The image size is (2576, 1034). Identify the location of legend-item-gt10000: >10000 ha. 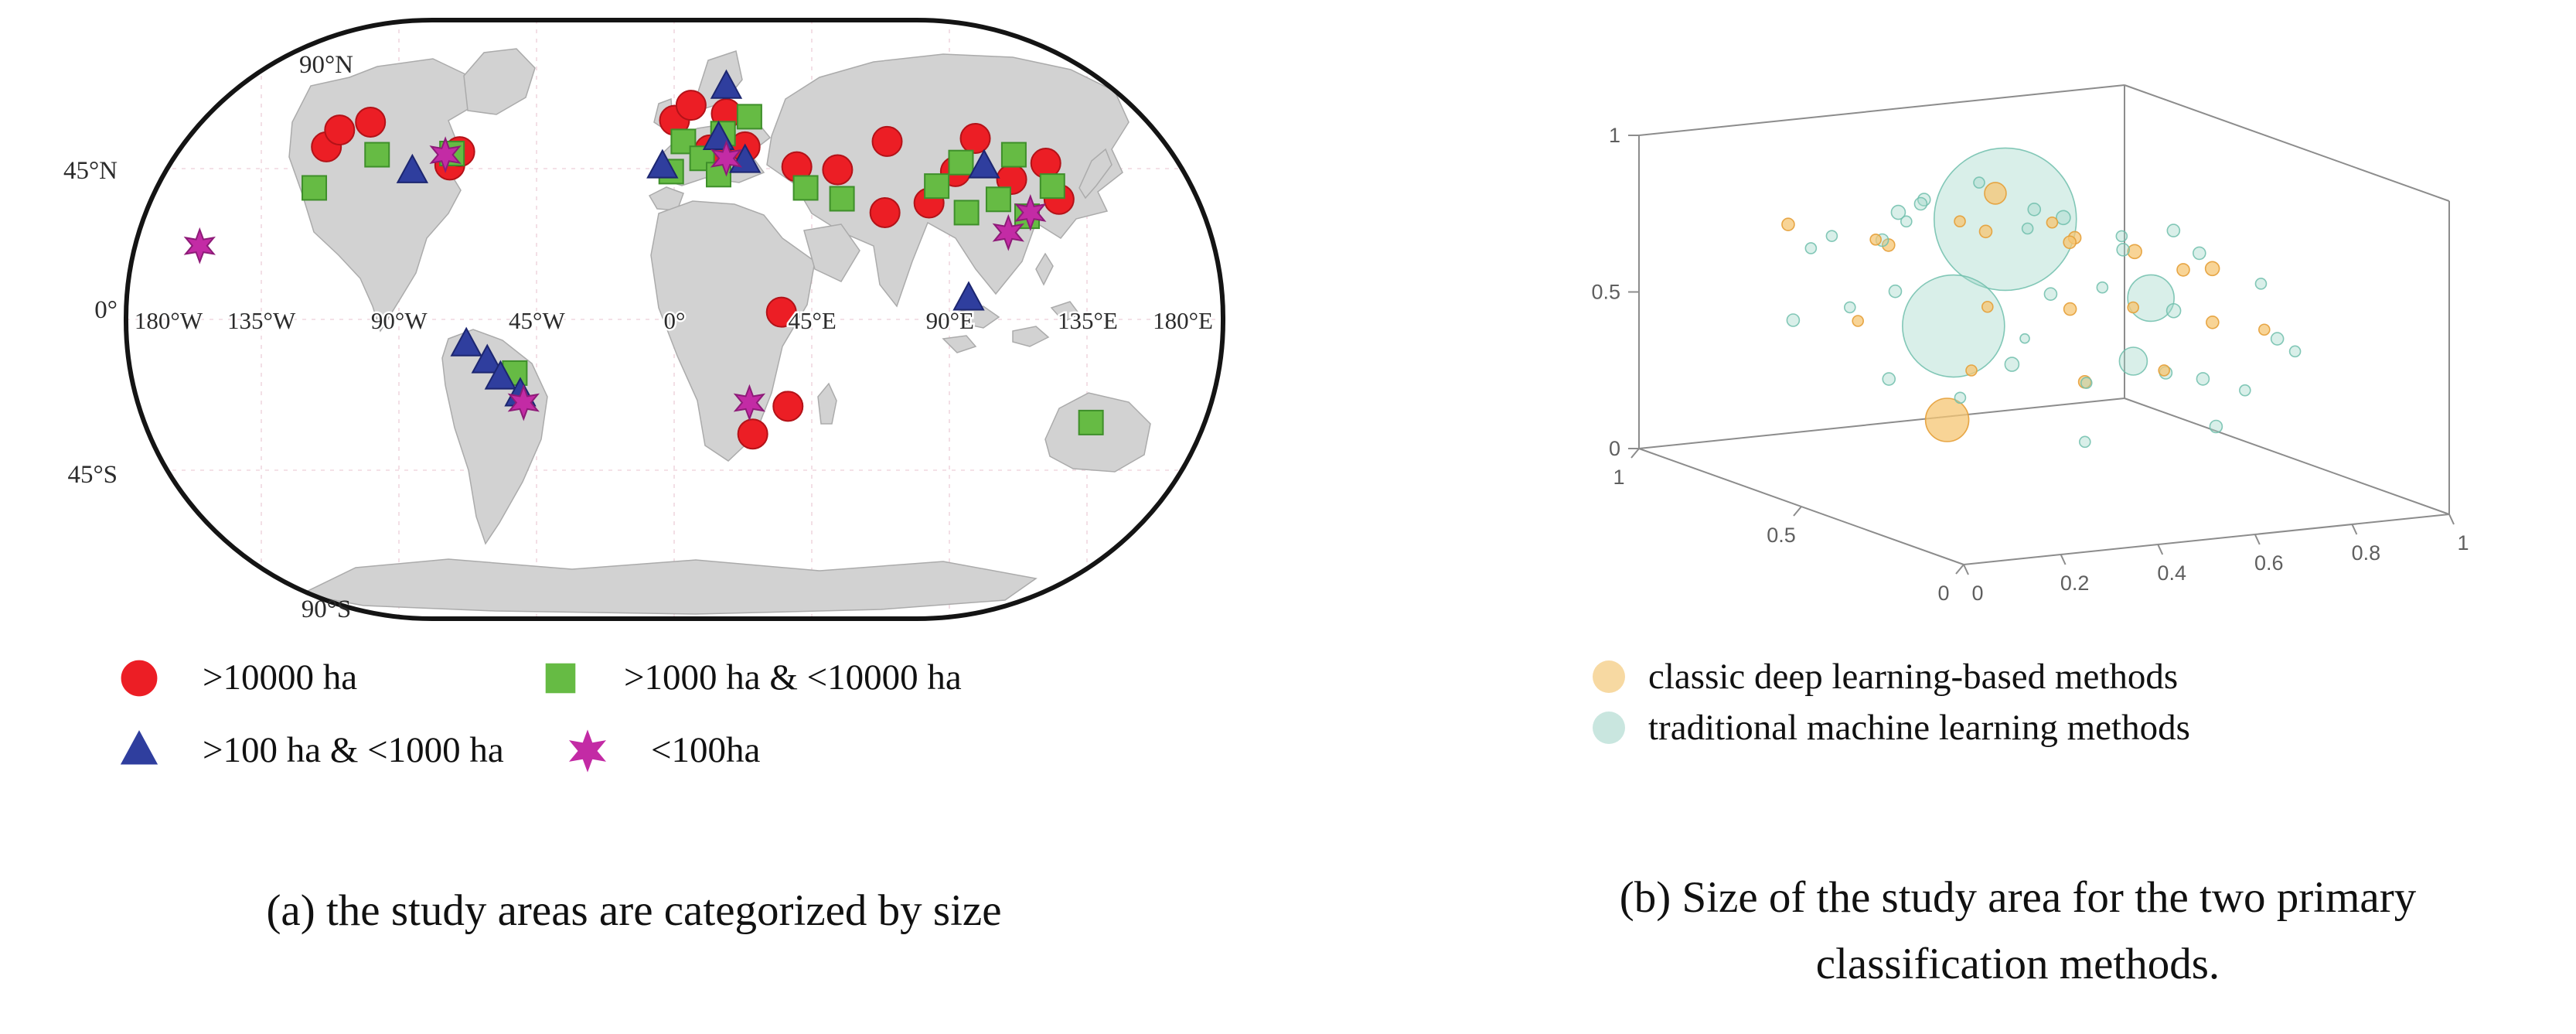
(237, 677).